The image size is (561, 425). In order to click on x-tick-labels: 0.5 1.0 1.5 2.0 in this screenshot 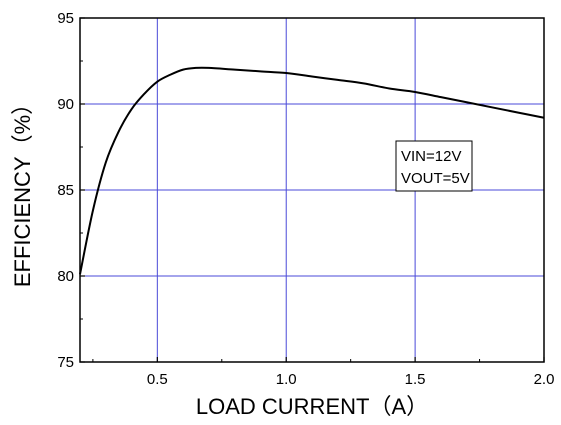, I will do `click(351, 379)`.